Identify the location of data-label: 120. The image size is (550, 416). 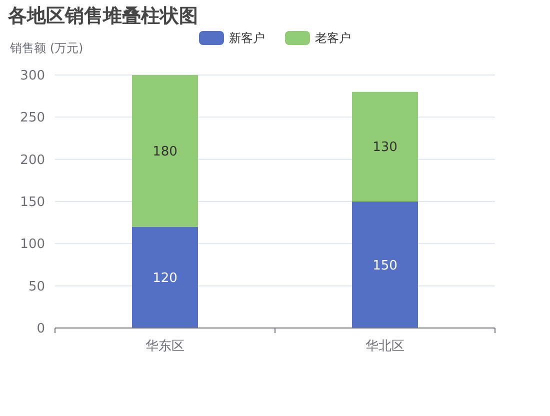
(165, 278).